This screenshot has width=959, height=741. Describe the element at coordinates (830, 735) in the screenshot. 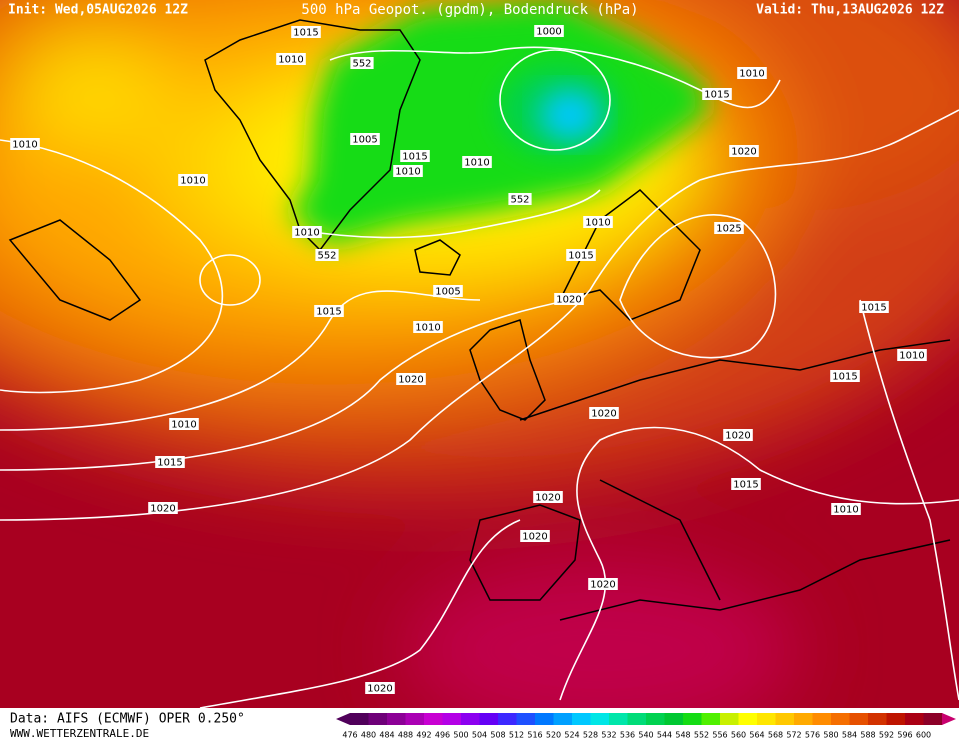

I see `colorbar-label: 580` at that location.